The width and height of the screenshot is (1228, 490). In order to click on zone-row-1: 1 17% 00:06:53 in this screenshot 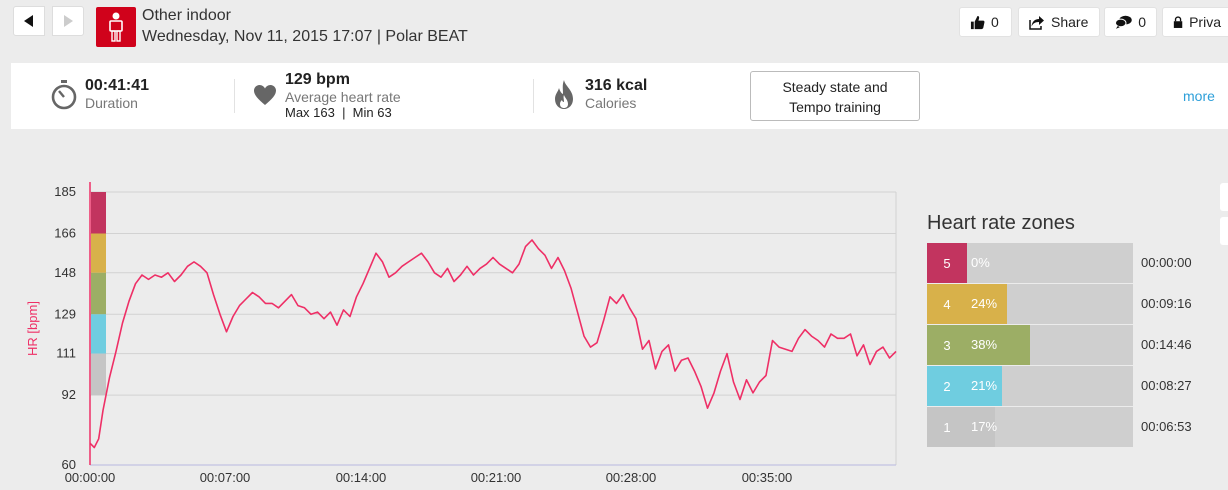, I will do `click(1077, 427)`.